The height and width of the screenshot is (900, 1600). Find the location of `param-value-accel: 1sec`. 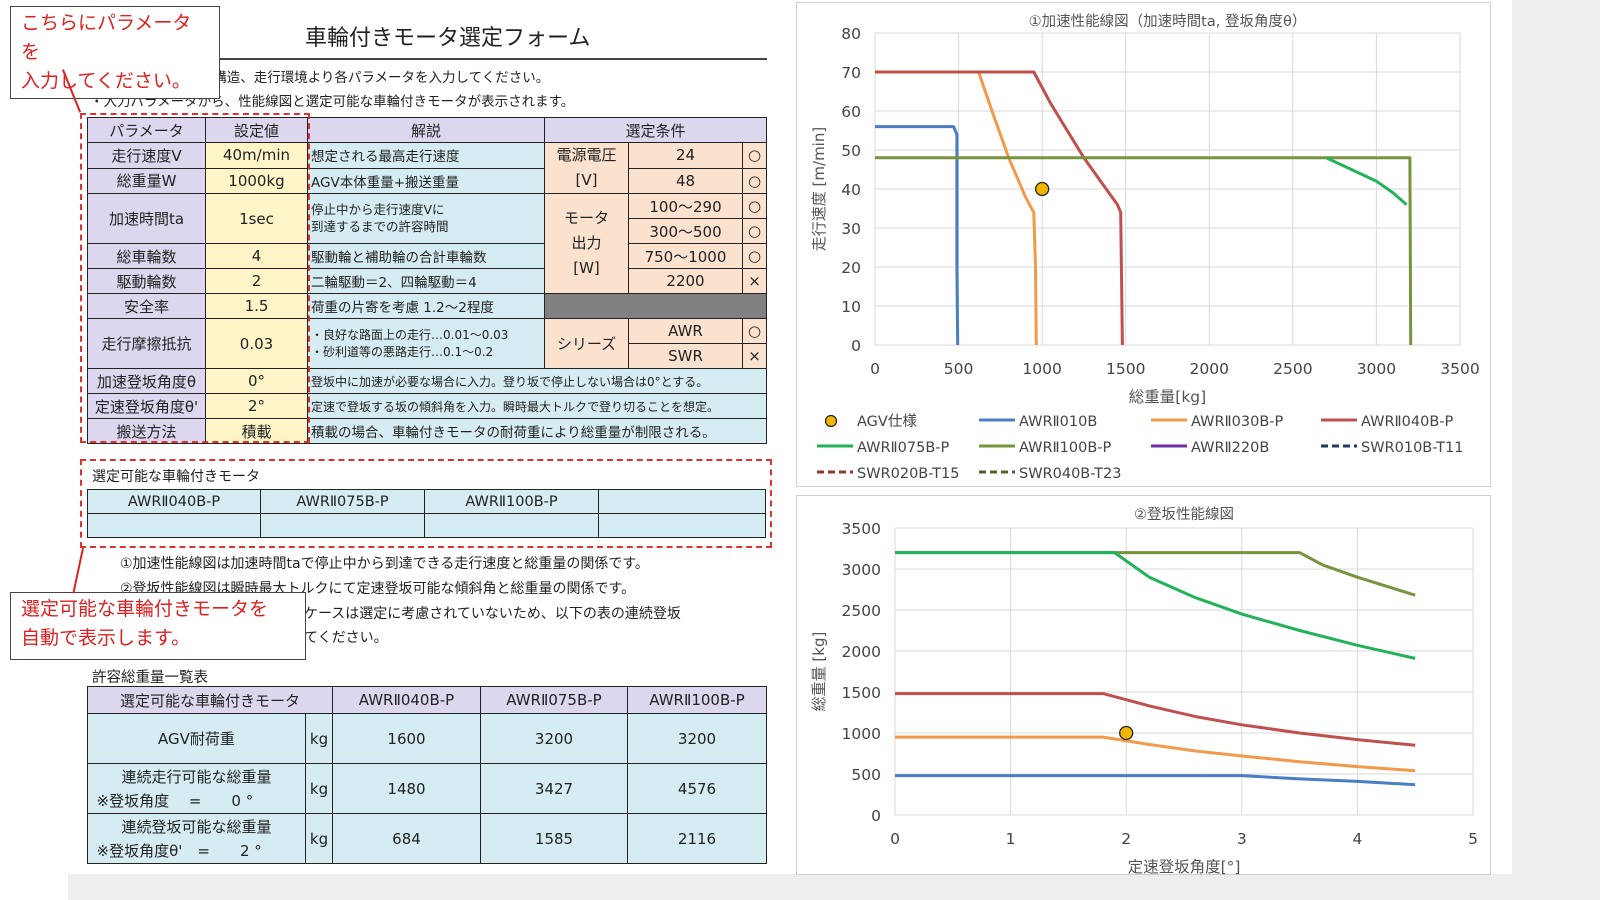

param-value-accel: 1sec is located at coordinates (256, 218).